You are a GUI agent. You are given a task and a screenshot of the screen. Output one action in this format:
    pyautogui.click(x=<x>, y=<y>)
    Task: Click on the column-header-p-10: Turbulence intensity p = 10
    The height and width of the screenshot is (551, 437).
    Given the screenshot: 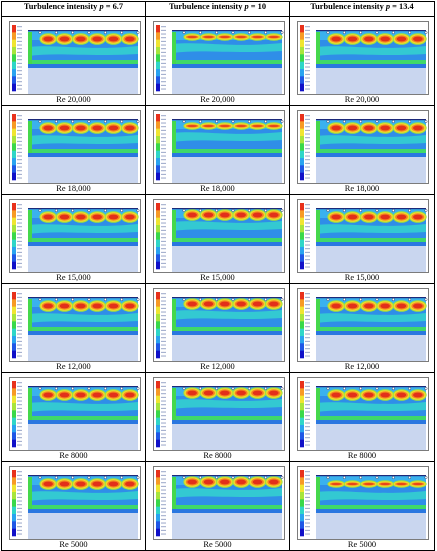 What is the action you would take?
    pyautogui.click(x=217, y=9)
    